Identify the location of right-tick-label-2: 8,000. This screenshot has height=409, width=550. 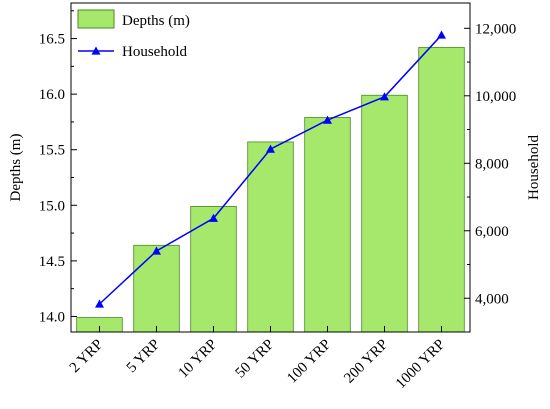
(492, 164).